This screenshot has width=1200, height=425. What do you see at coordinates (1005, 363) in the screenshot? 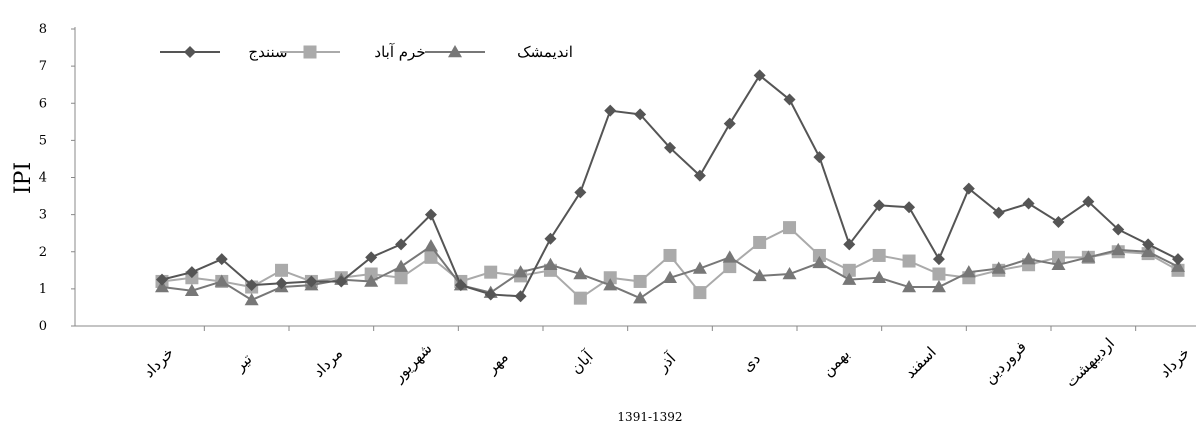
I see `x-category-label: فروردین` at bounding box center [1005, 363].